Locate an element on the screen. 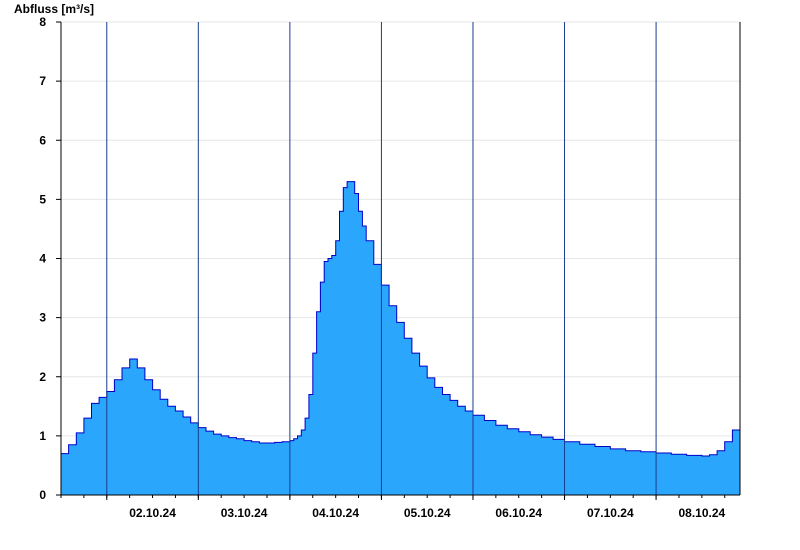  x-tick-label: 02.10.24 is located at coordinates (152, 513).